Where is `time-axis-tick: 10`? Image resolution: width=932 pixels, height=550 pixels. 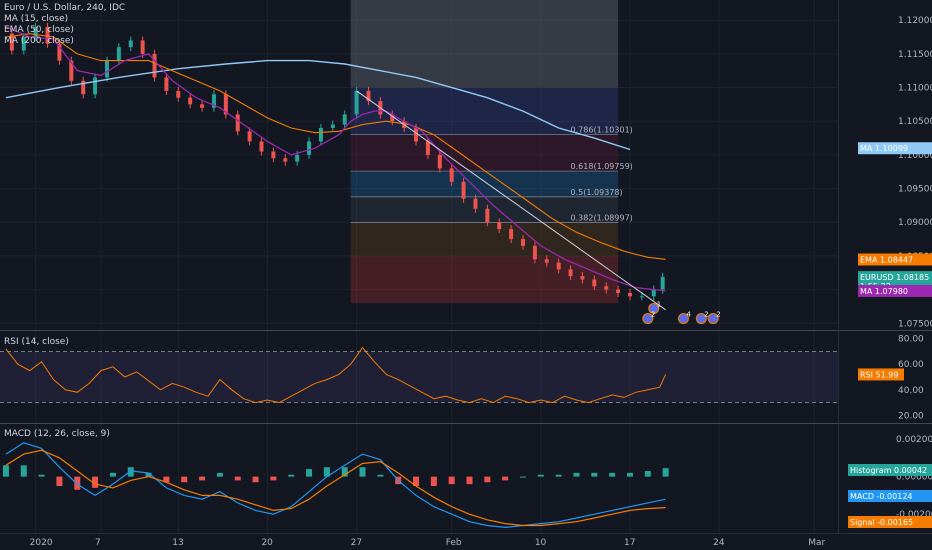 time-axis-tick: 10 is located at coordinates (541, 543).